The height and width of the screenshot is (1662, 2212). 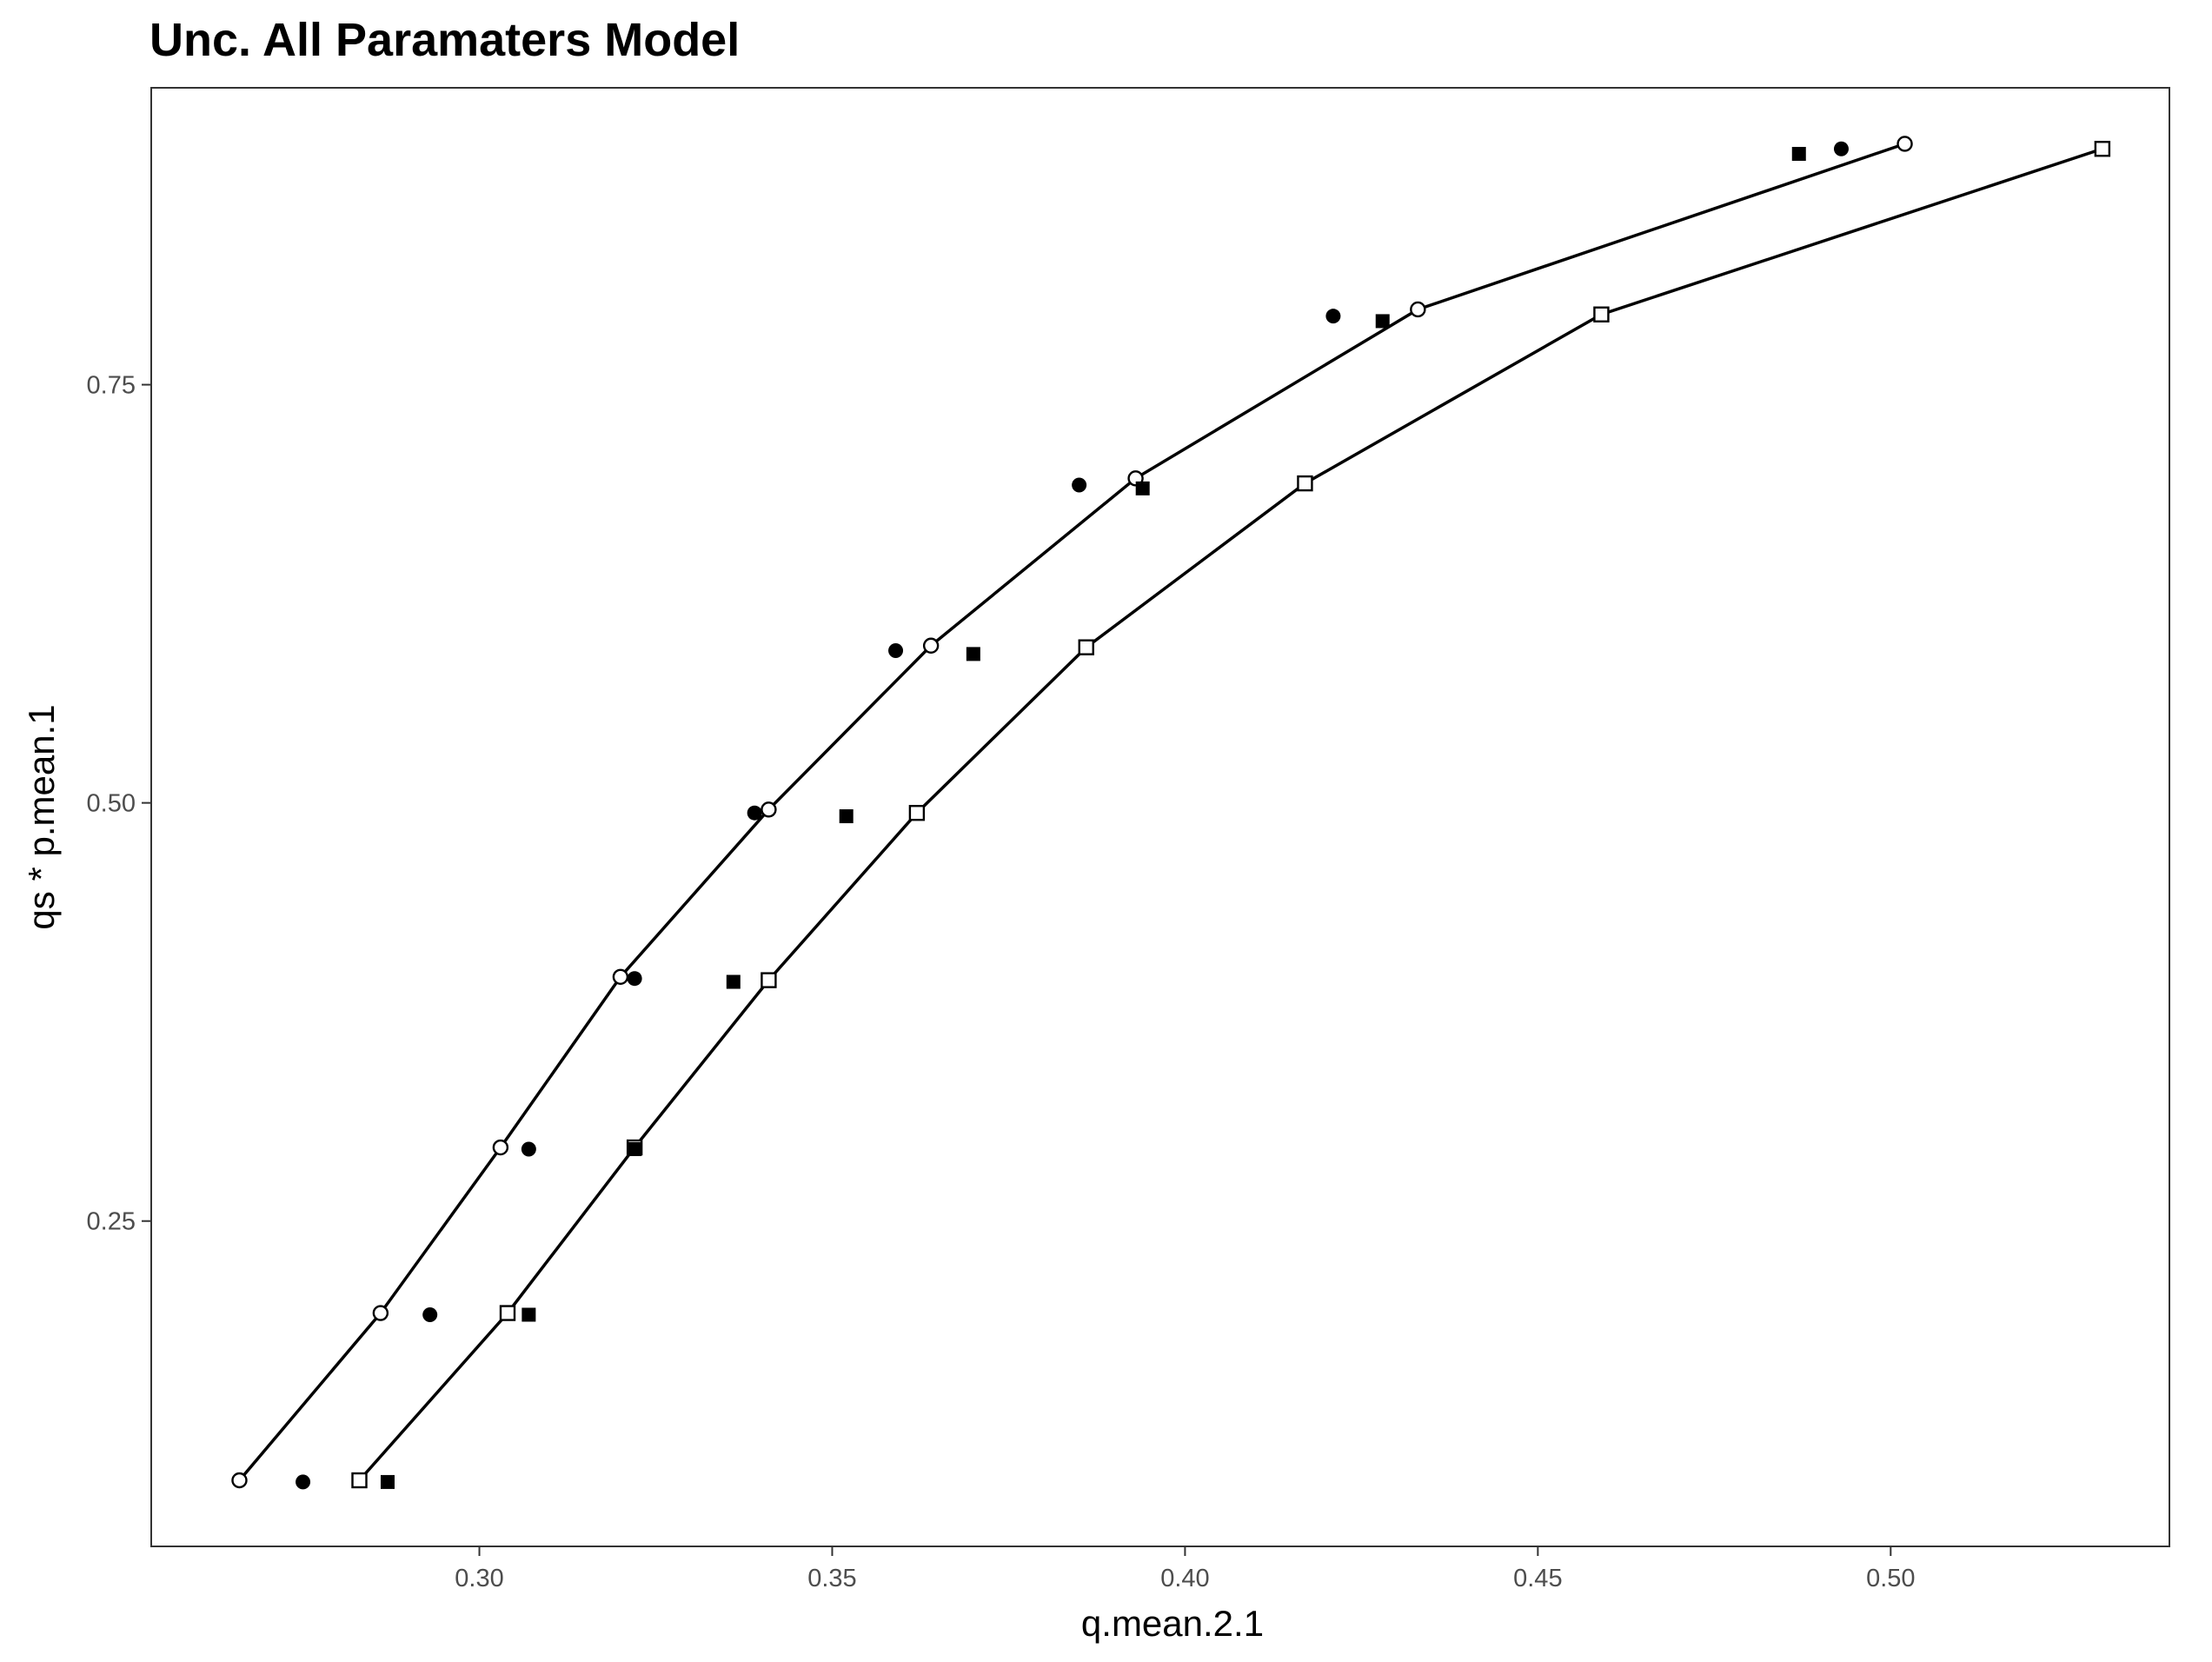 What do you see at coordinates (111, 804) in the screenshot?
I see `y-tick-label: 0.50` at bounding box center [111, 804].